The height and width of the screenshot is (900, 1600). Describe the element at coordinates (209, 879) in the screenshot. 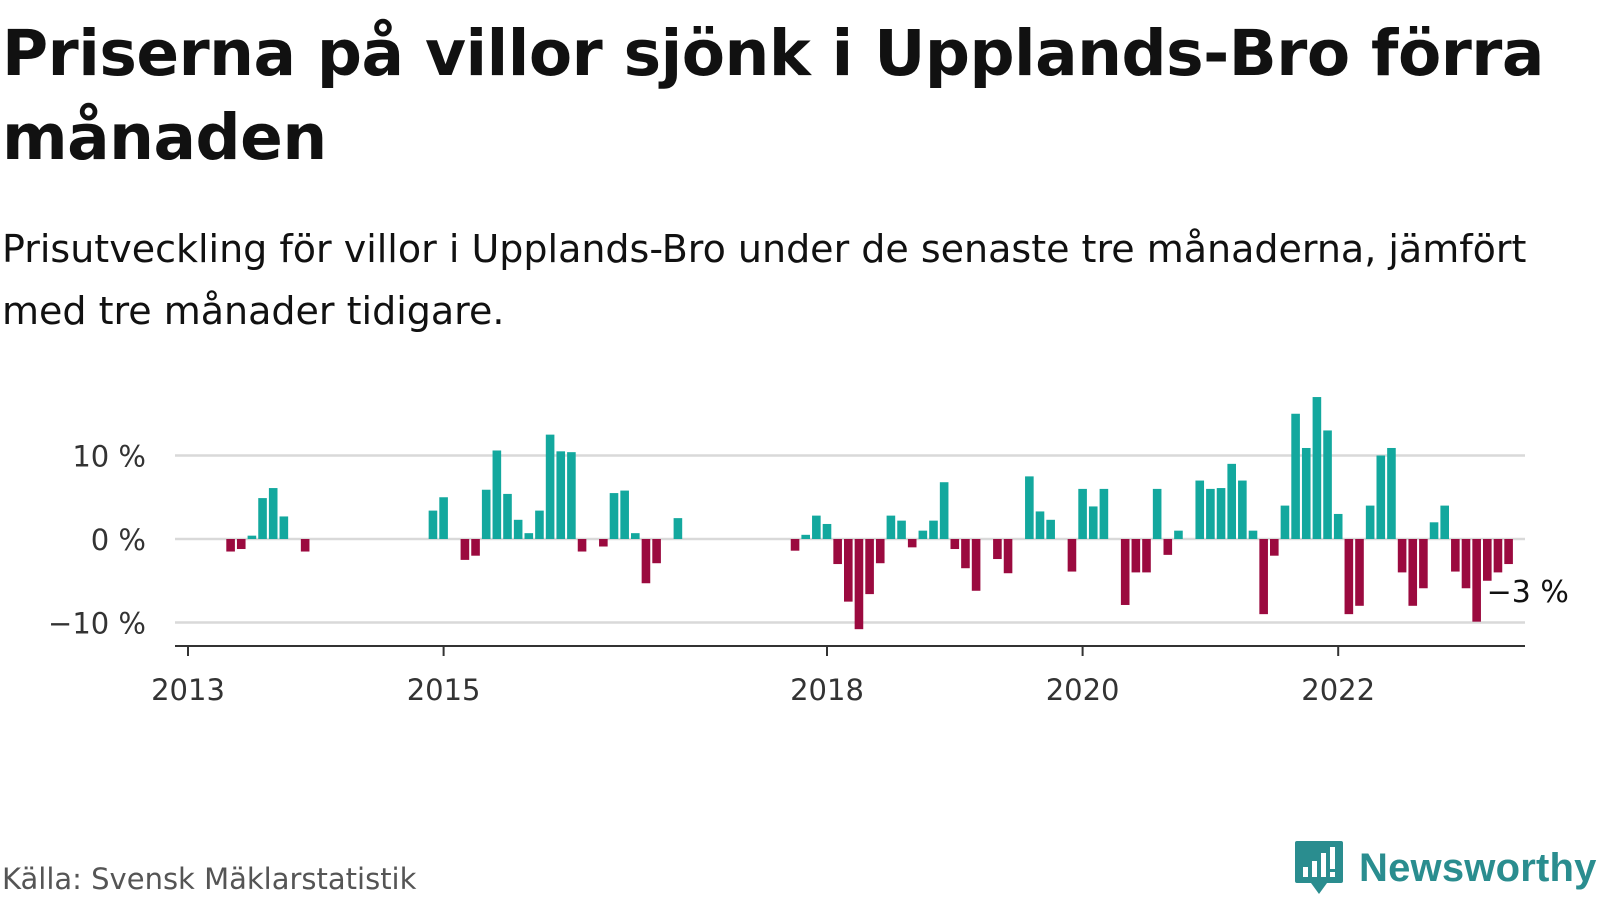

I see `source-note: Källa: Svensk Mäklarstatistik` at that location.